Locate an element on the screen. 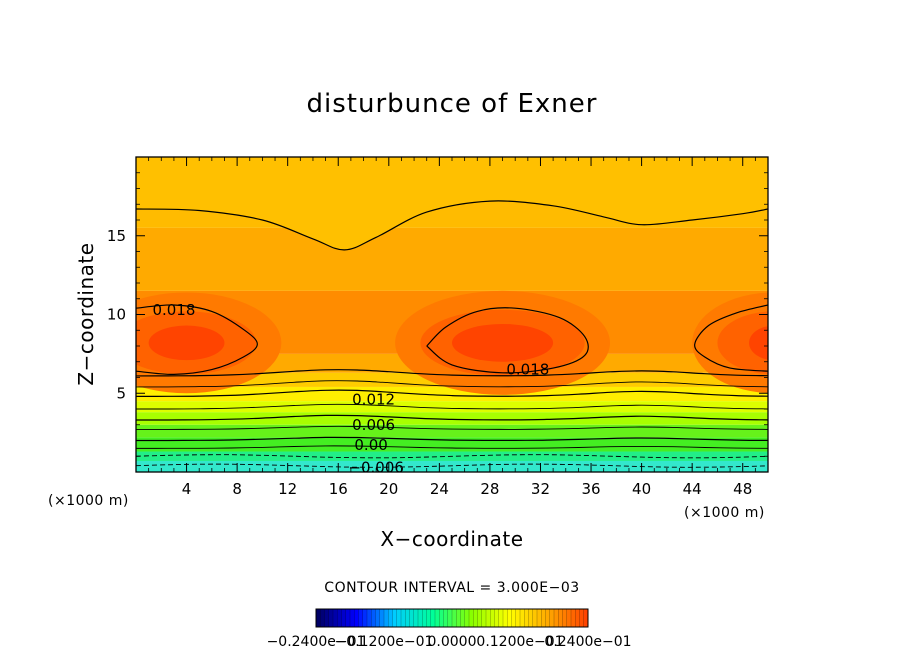 The width and height of the screenshot is (904, 654). colorbar-tick-label: −0.1200e−01 is located at coordinates (384, 642).